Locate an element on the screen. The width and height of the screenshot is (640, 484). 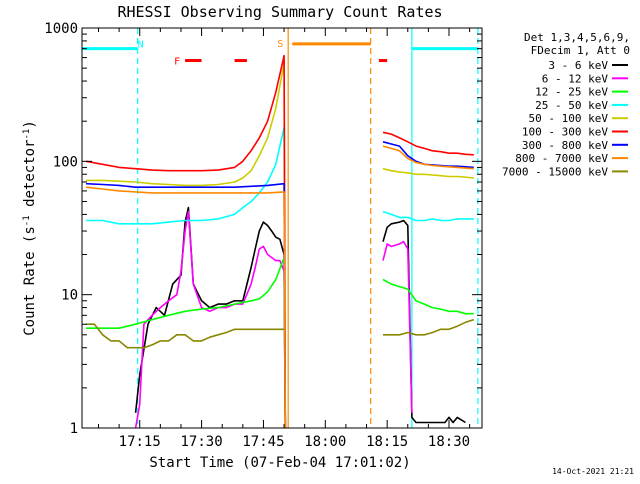
y-axis-label-part: detector is located at coordinates (30, 178).